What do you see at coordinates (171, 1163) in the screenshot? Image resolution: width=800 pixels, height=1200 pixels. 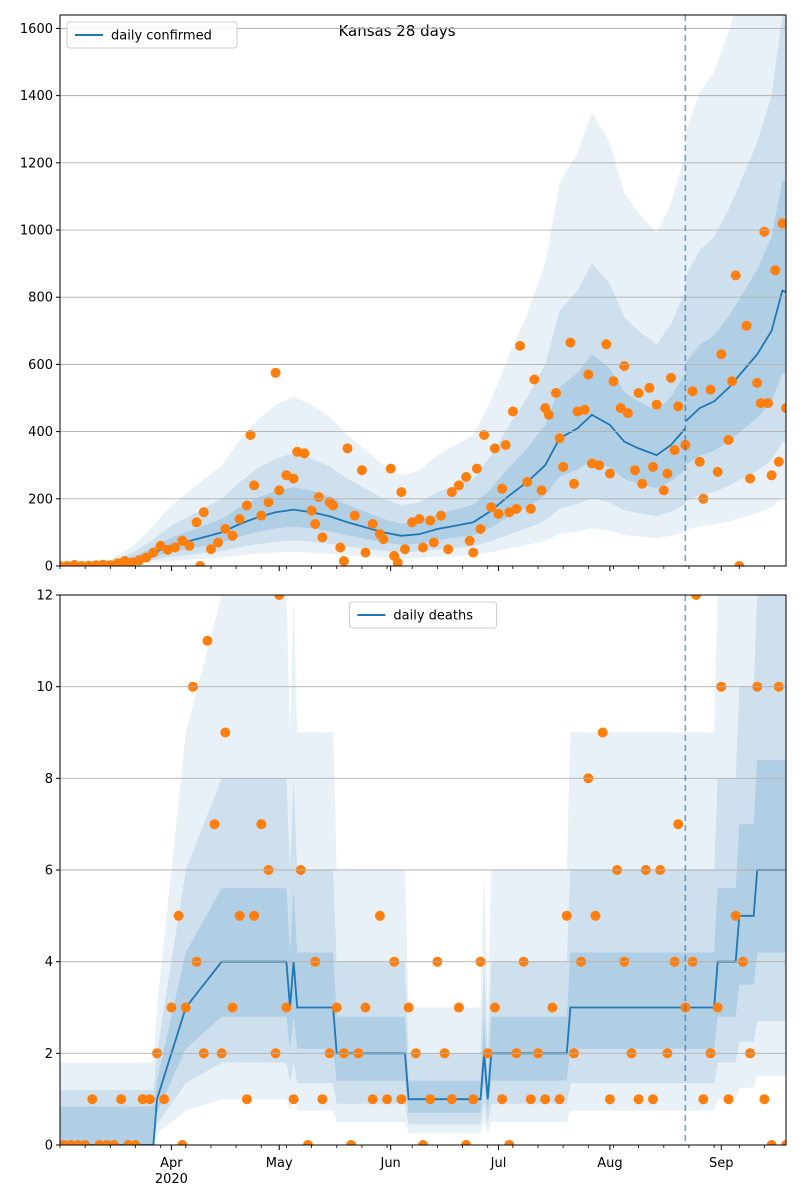 I see `x-tick-label: Apr` at bounding box center [171, 1163].